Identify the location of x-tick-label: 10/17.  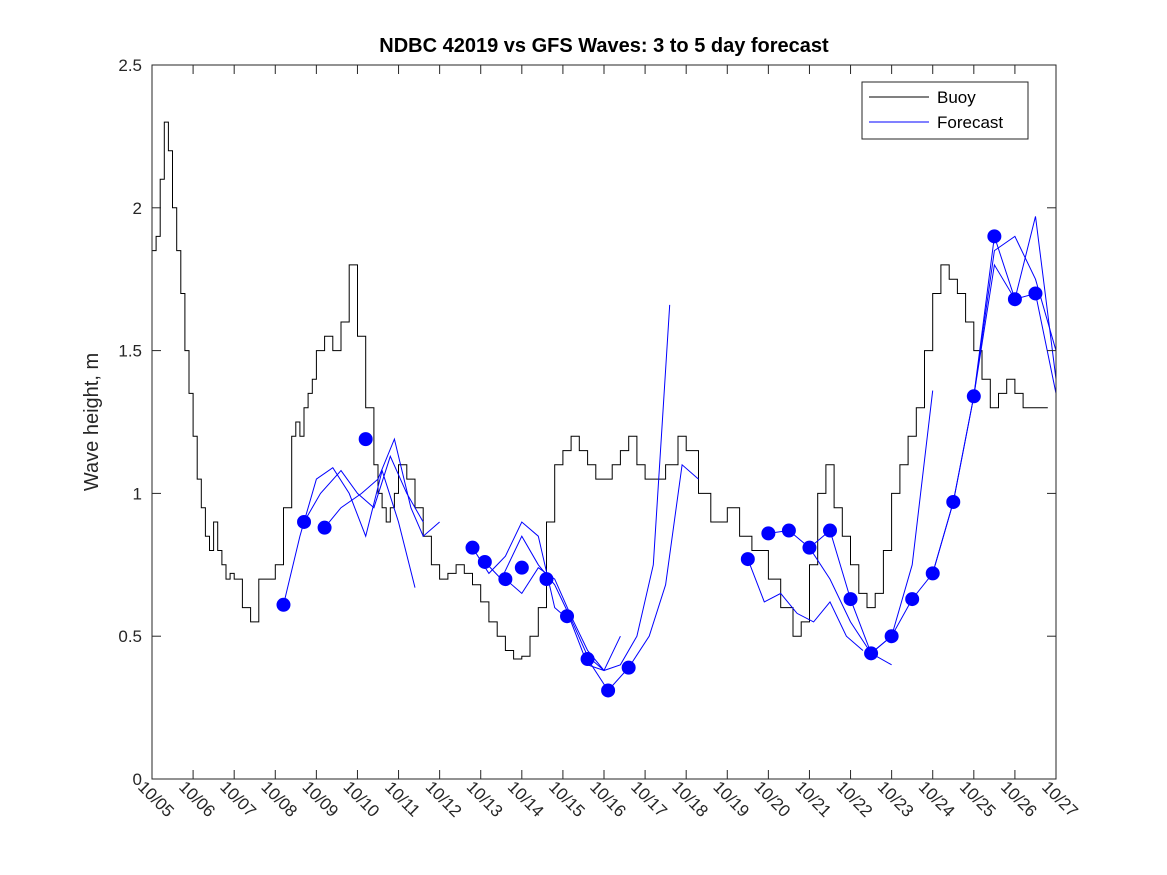
(649, 799).